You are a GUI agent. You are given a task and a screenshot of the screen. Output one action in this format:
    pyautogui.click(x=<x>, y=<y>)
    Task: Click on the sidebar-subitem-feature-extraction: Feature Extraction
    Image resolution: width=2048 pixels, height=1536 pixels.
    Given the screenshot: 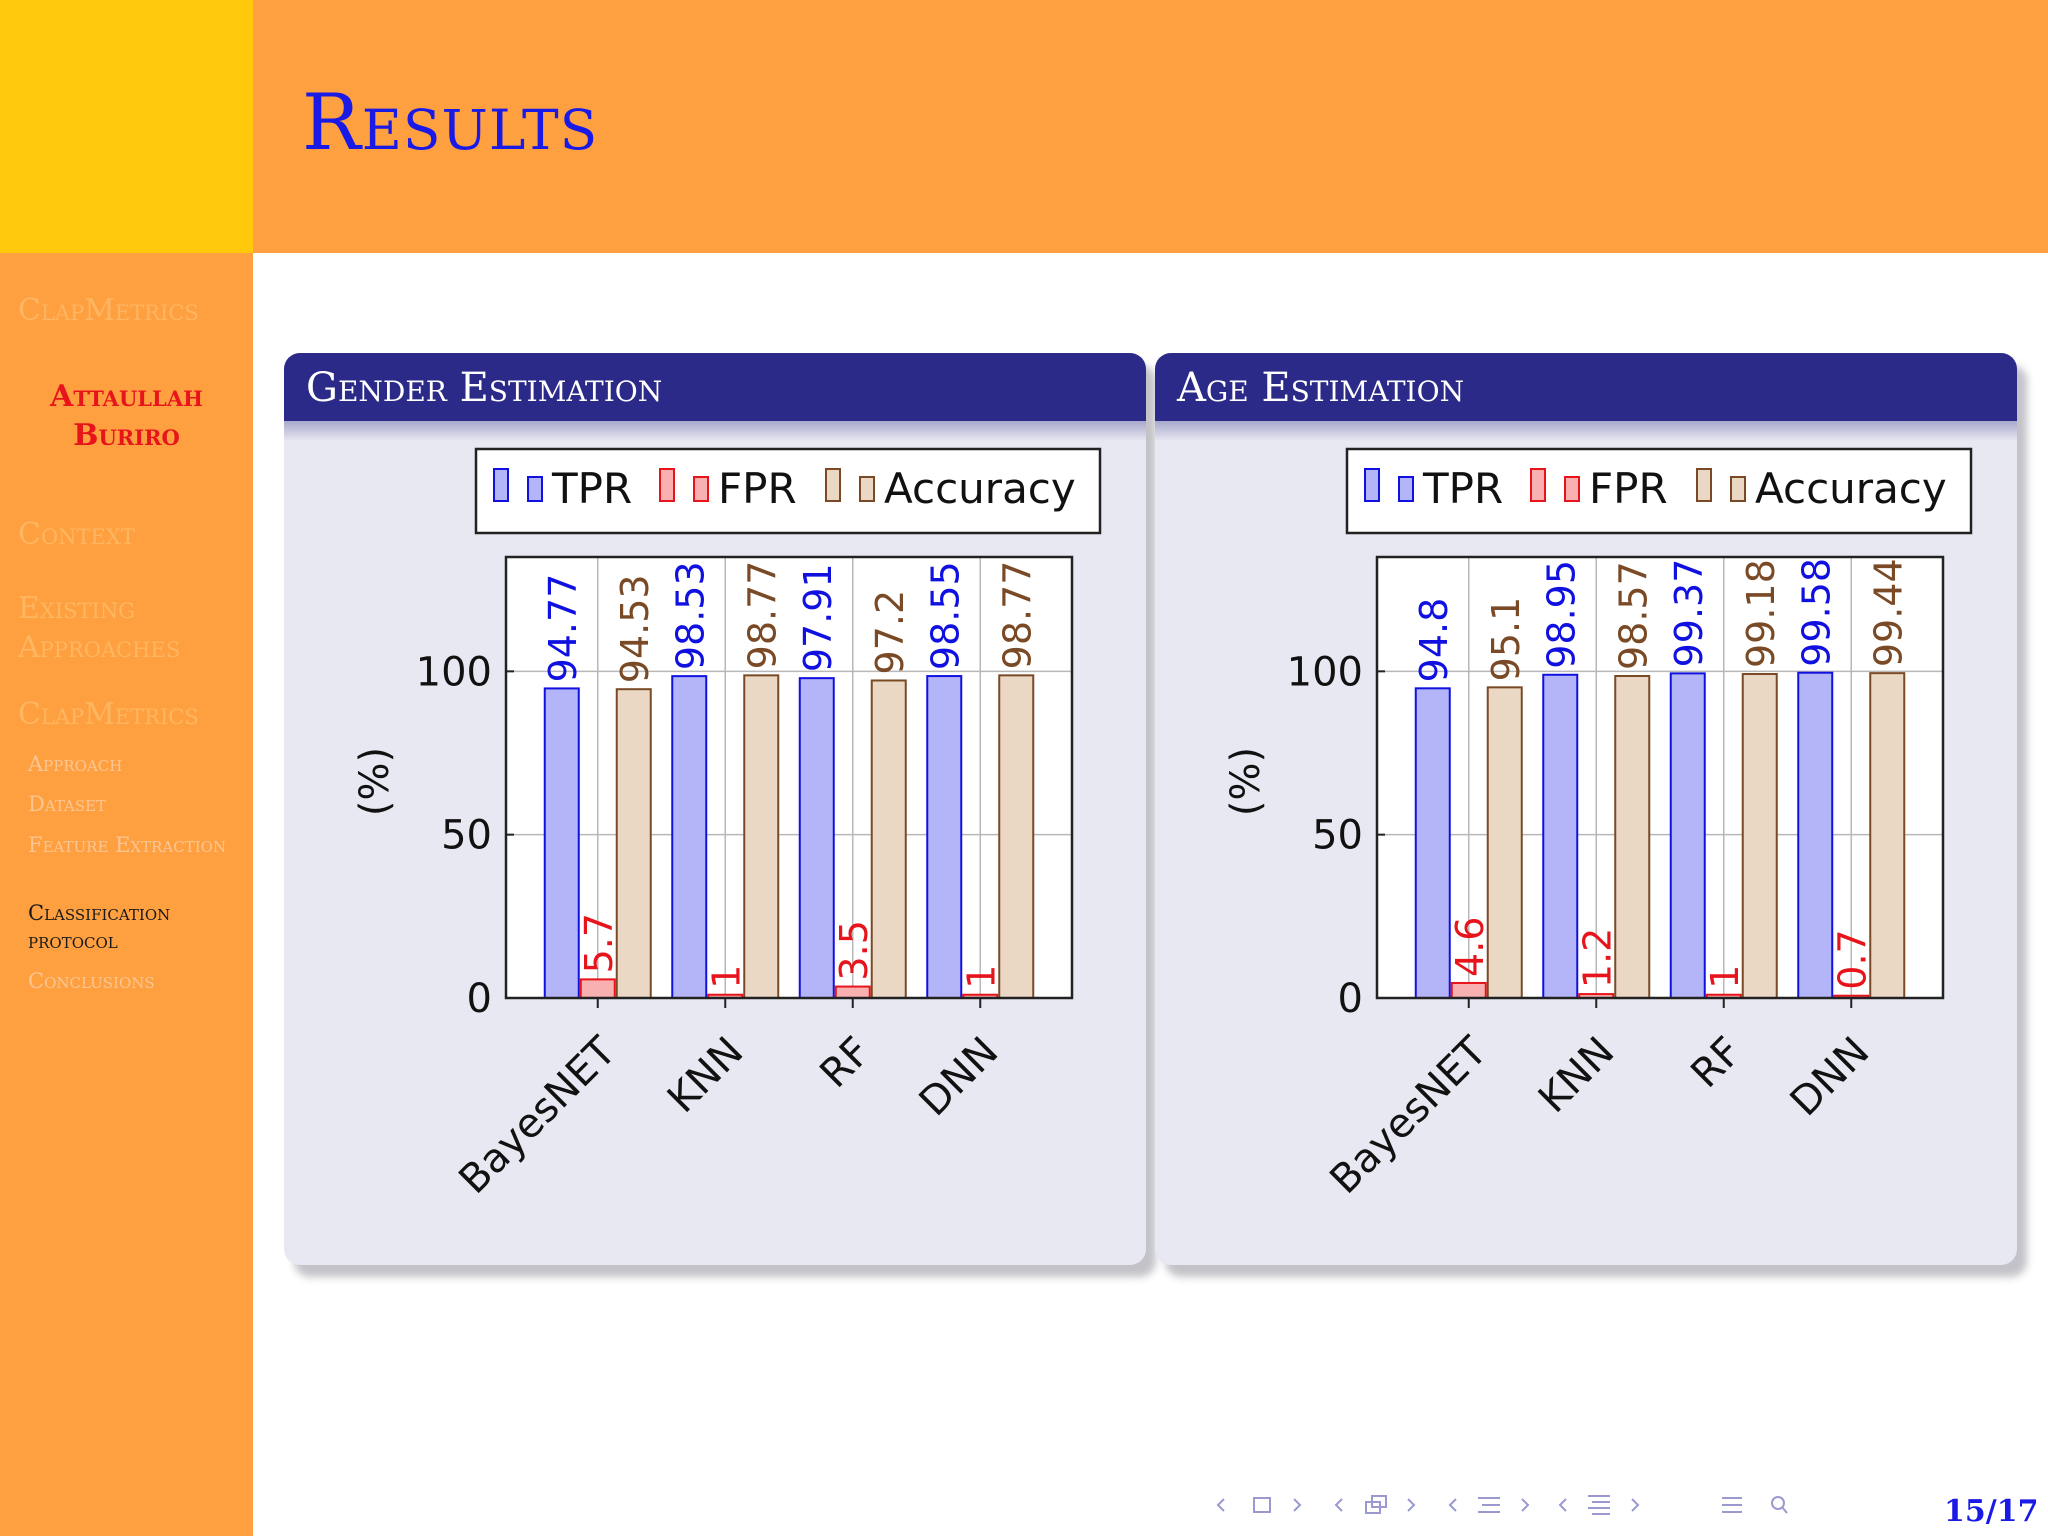 What is the action you would take?
    pyautogui.click(x=127, y=845)
    